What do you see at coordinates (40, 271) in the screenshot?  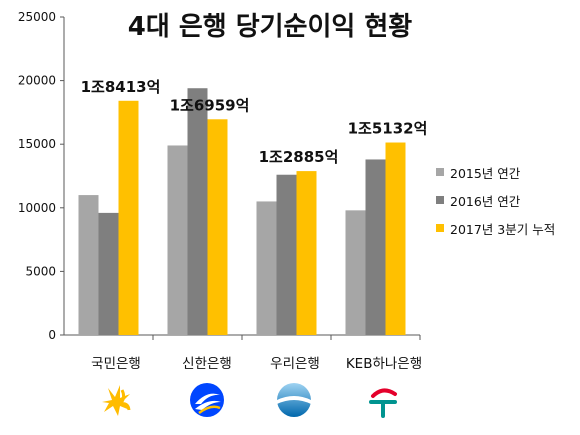 I see `y-tick-label: 5000` at bounding box center [40, 271].